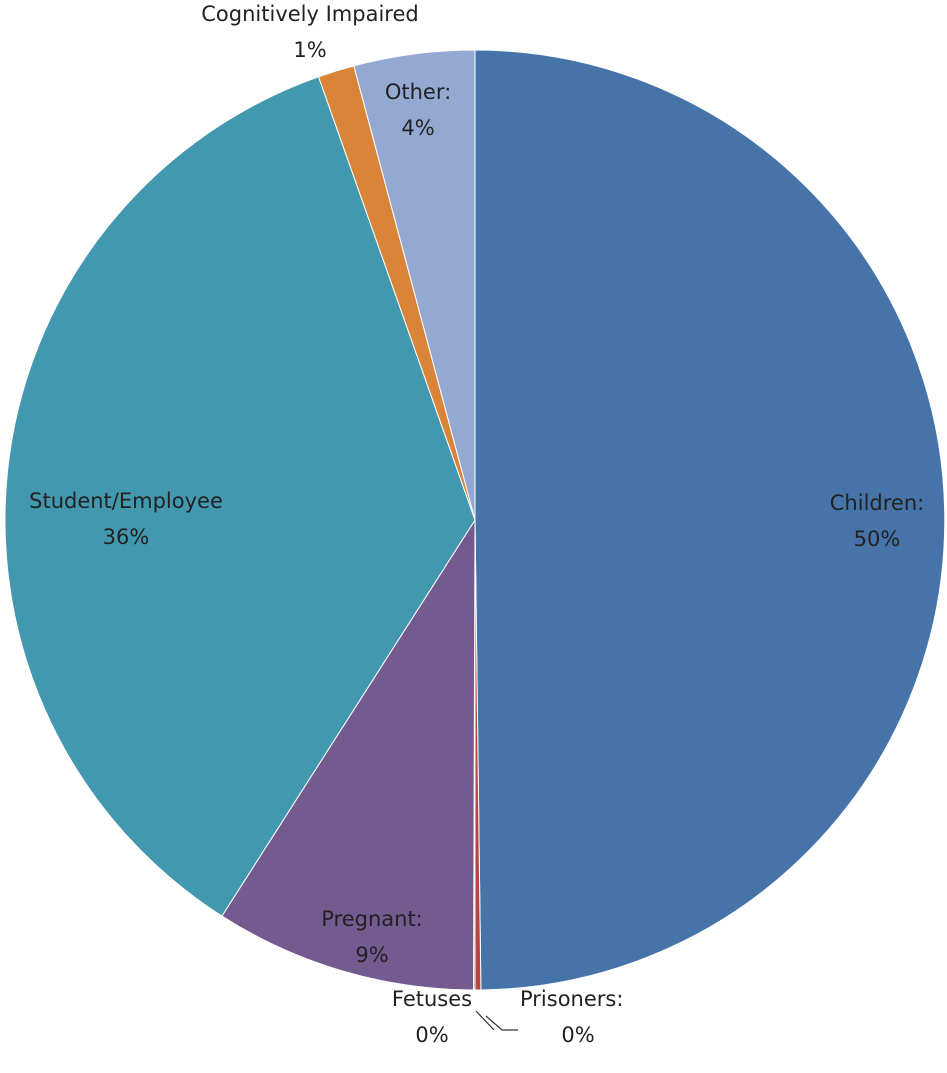 This screenshot has width=947, height=1073. Describe the element at coordinates (432, 999) in the screenshot. I see `slice-label: Fetuses` at that location.